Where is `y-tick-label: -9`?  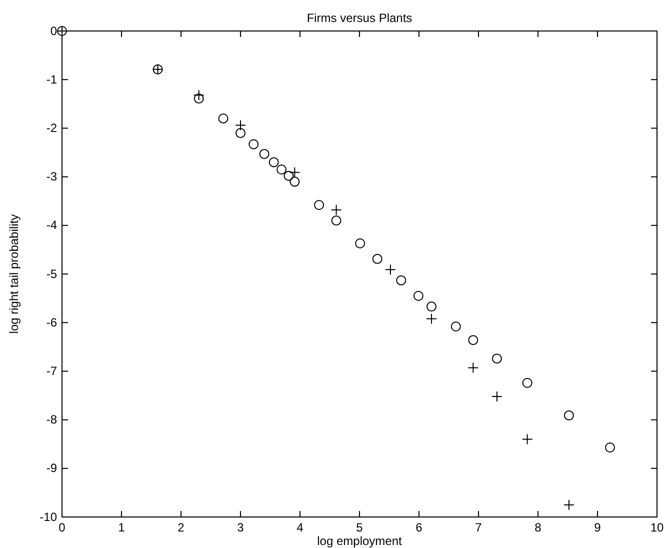 y-tick-label: -9 is located at coordinates (52, 468).